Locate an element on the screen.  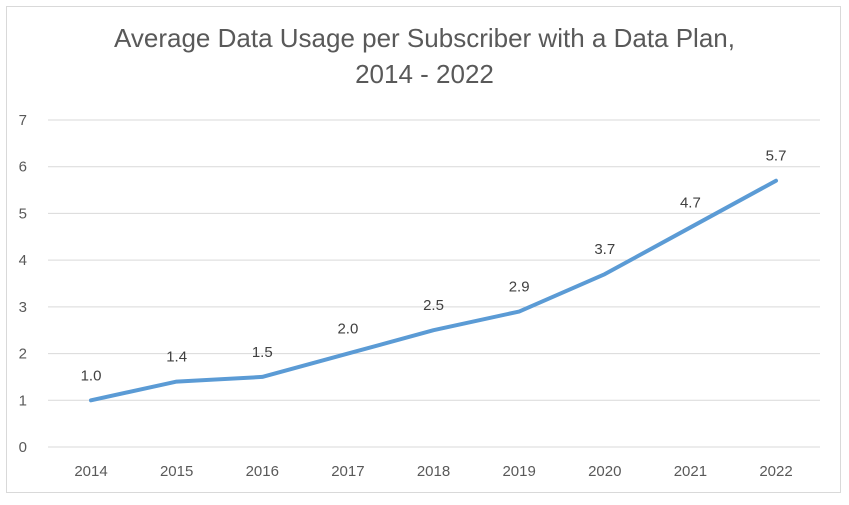
data-label: 2.0 is located at coordinates (347, 329).